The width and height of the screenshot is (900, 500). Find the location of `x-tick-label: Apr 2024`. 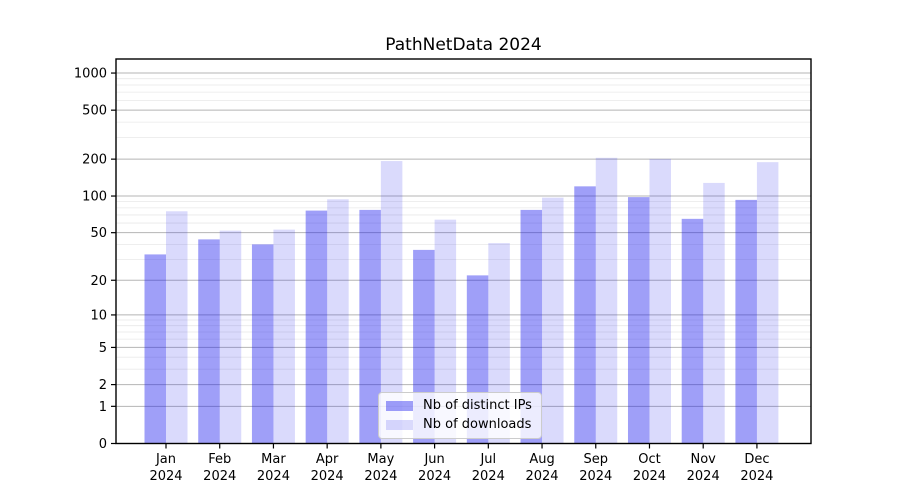

x-tick-label: Apr 2024 is located at coordinates (327, 468).